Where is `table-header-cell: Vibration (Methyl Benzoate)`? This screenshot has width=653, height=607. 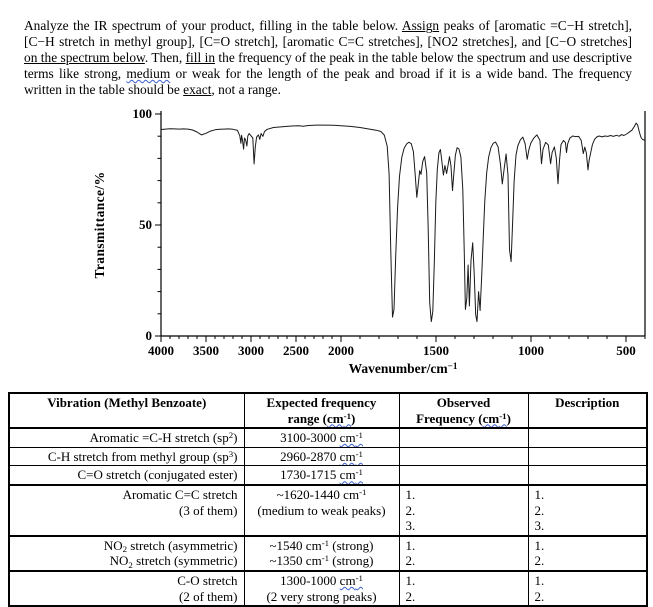
table-header-cell: Vibration (Methyl Benzoate) is located at coordinates (126, 411).